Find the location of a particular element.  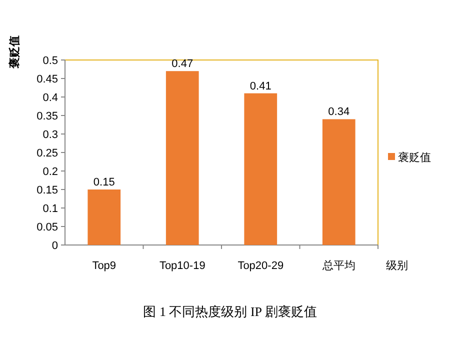

y-tick-label: 0 is located at coordinates (55, 246).